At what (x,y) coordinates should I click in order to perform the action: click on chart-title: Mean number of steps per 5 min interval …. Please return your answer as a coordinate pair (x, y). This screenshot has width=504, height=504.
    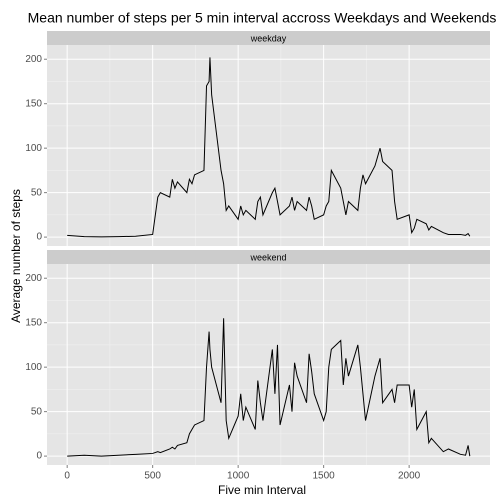
    Looking at the image, I should click on (262, 18).